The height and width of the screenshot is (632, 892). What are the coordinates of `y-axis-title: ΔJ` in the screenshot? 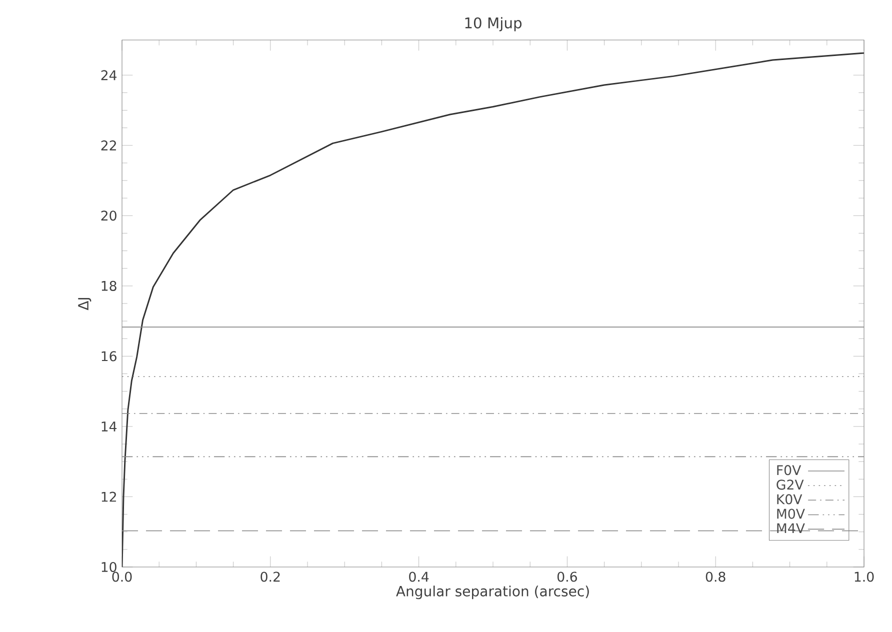 It's located at (85, 304).